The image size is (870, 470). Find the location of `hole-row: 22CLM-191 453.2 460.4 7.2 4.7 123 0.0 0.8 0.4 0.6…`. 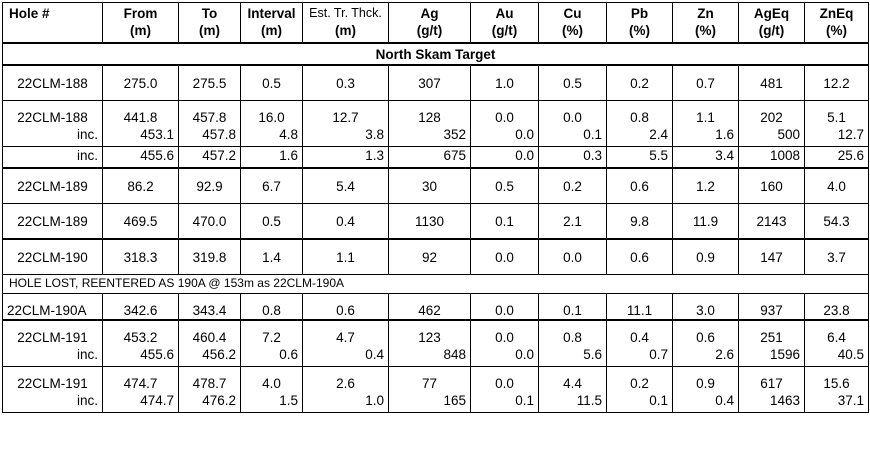

hole-row: 22CLM-191 453.2 460.4 7.2 4.7 123 0.0 0.8 0.4 0.6… is located at coordinates (435, 332).